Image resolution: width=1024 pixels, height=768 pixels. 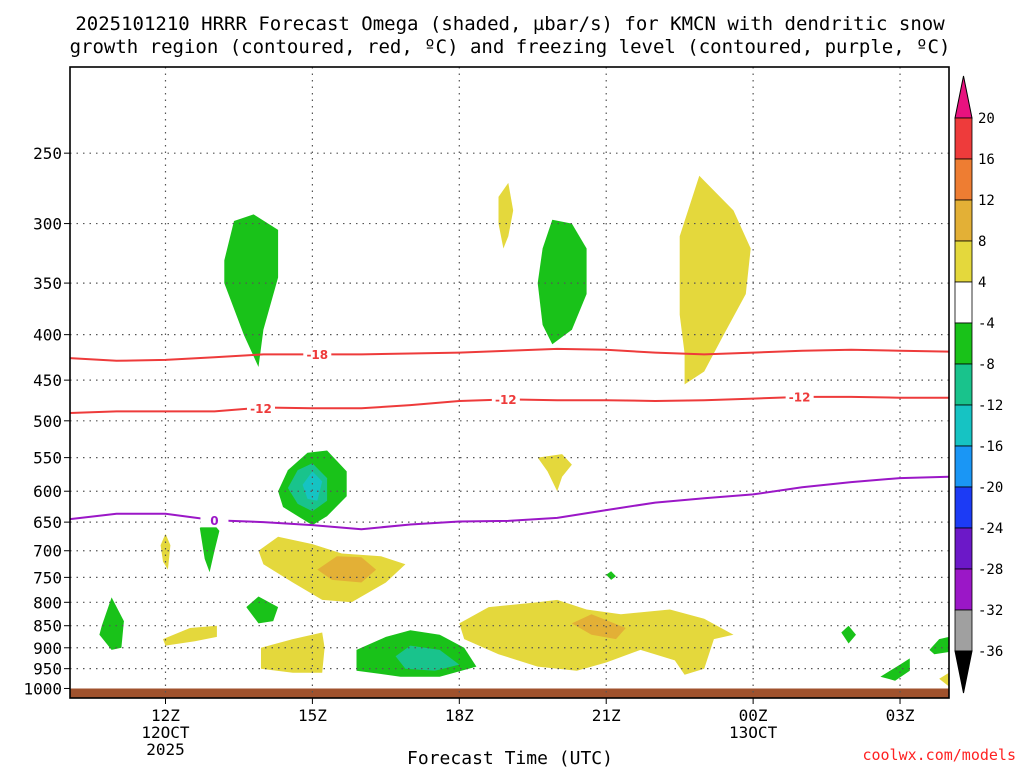 What do you see at coordinates (900, 715) in the screenshot?
I see `x-tick-label-03Z: 03Z` at bounding box center [900, 715].